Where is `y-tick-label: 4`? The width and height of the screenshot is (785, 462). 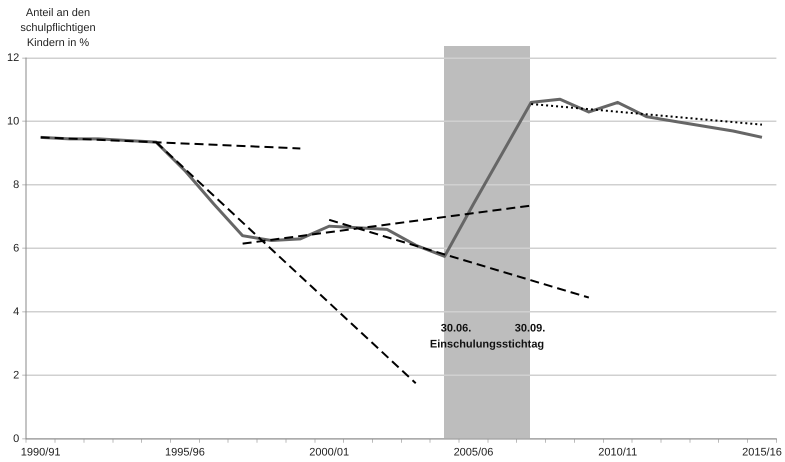
y-tick-label: 4 is located at coordinates (16, 312).